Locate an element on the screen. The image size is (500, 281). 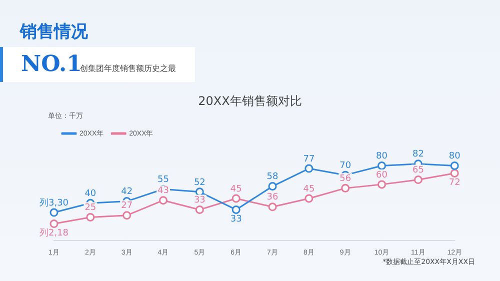
data-label: 52 is located at coordinates (200, 183).